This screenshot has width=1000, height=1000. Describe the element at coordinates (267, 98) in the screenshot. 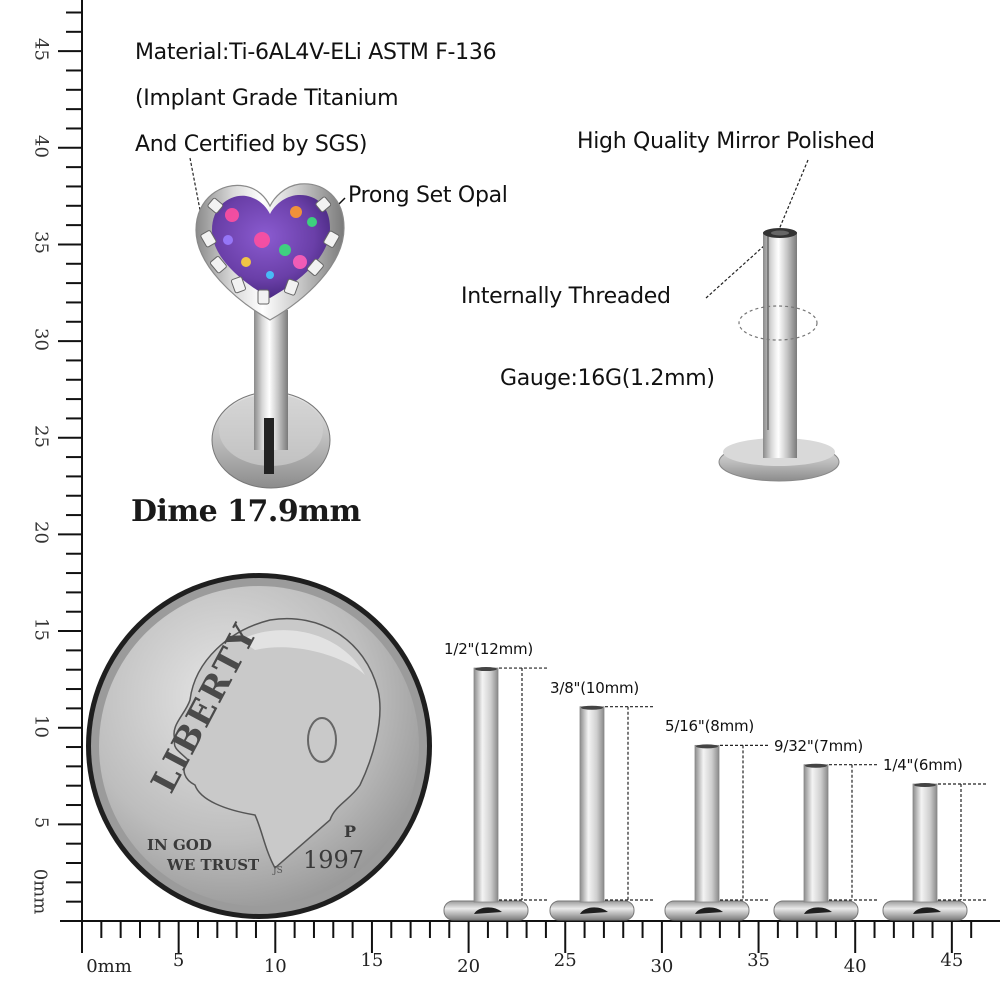

I see `material-spec-line-2: (Implant Grade Titanium` at that location.